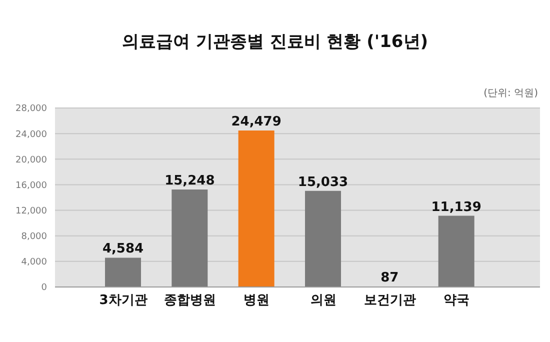 The height and width of the screenshot is (342, 550). Describe the element at coordinates (34, 263) in the screenshot. I see `y-tick-label: 4,000` at that location.